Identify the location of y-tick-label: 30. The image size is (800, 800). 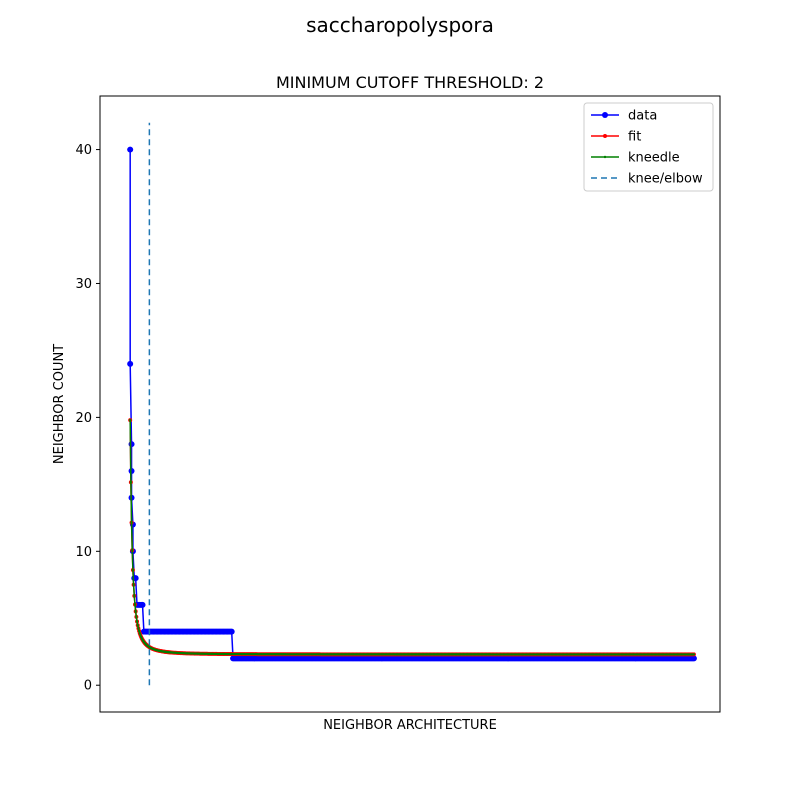
(83, 284).